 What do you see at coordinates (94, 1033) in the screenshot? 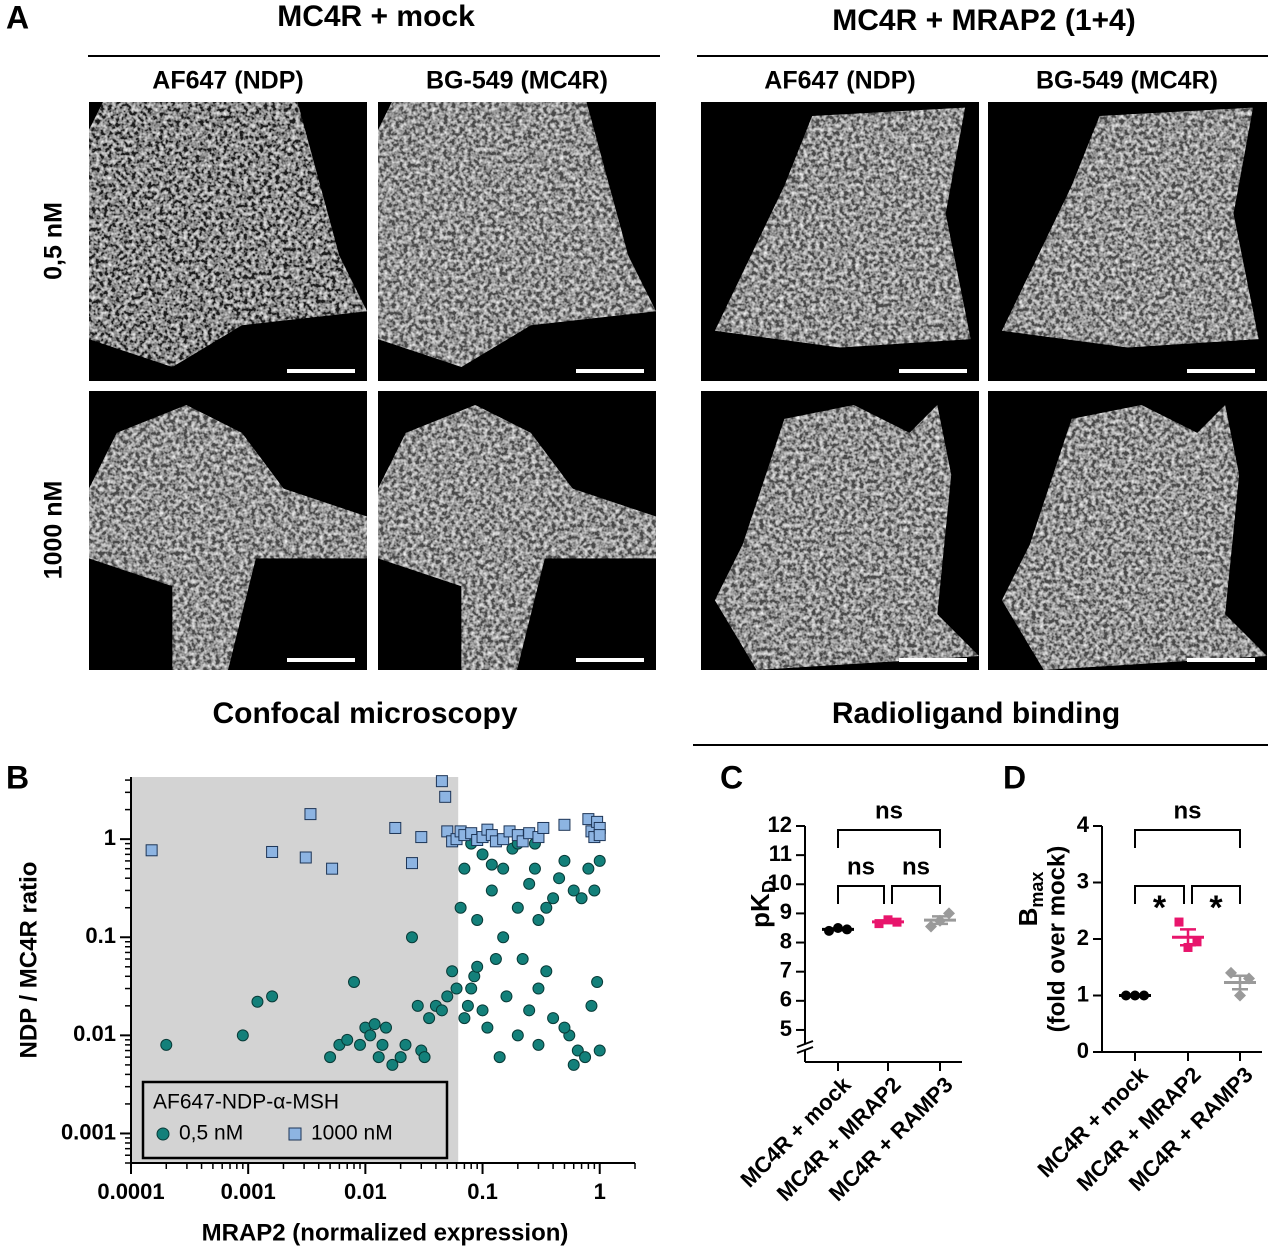
I see `y-tick-label: 0.01` at bounding box center [94, 1033].